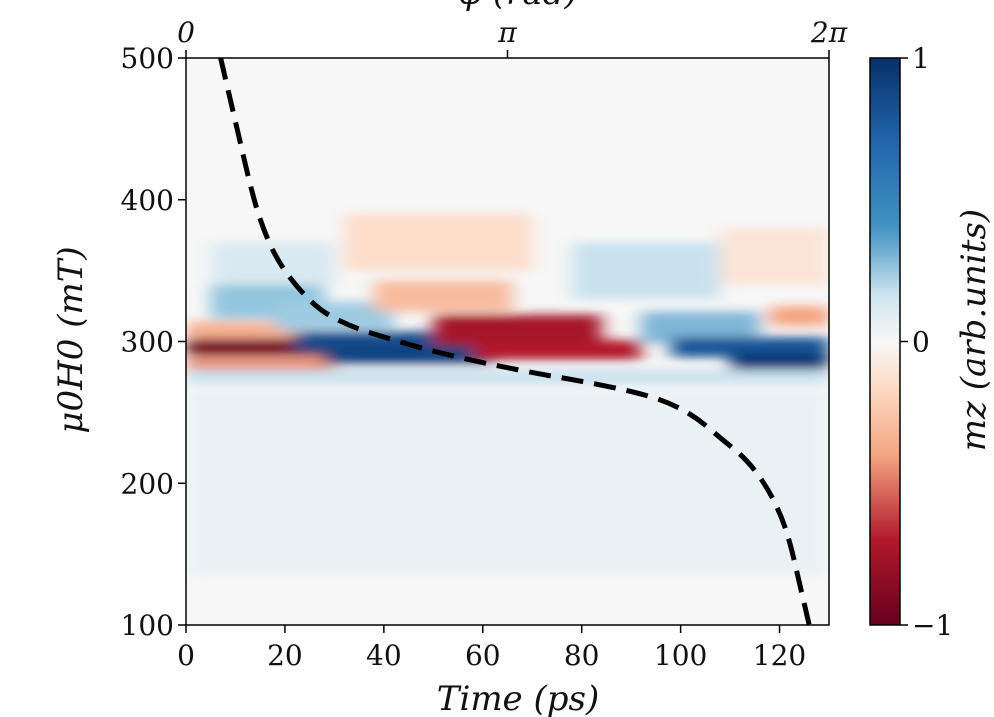 The height and width of the screenshot is (717, 994). Describe the element at coordinates (186, 655) in the screenshot. I see `x-tick-label: 0` at that location.